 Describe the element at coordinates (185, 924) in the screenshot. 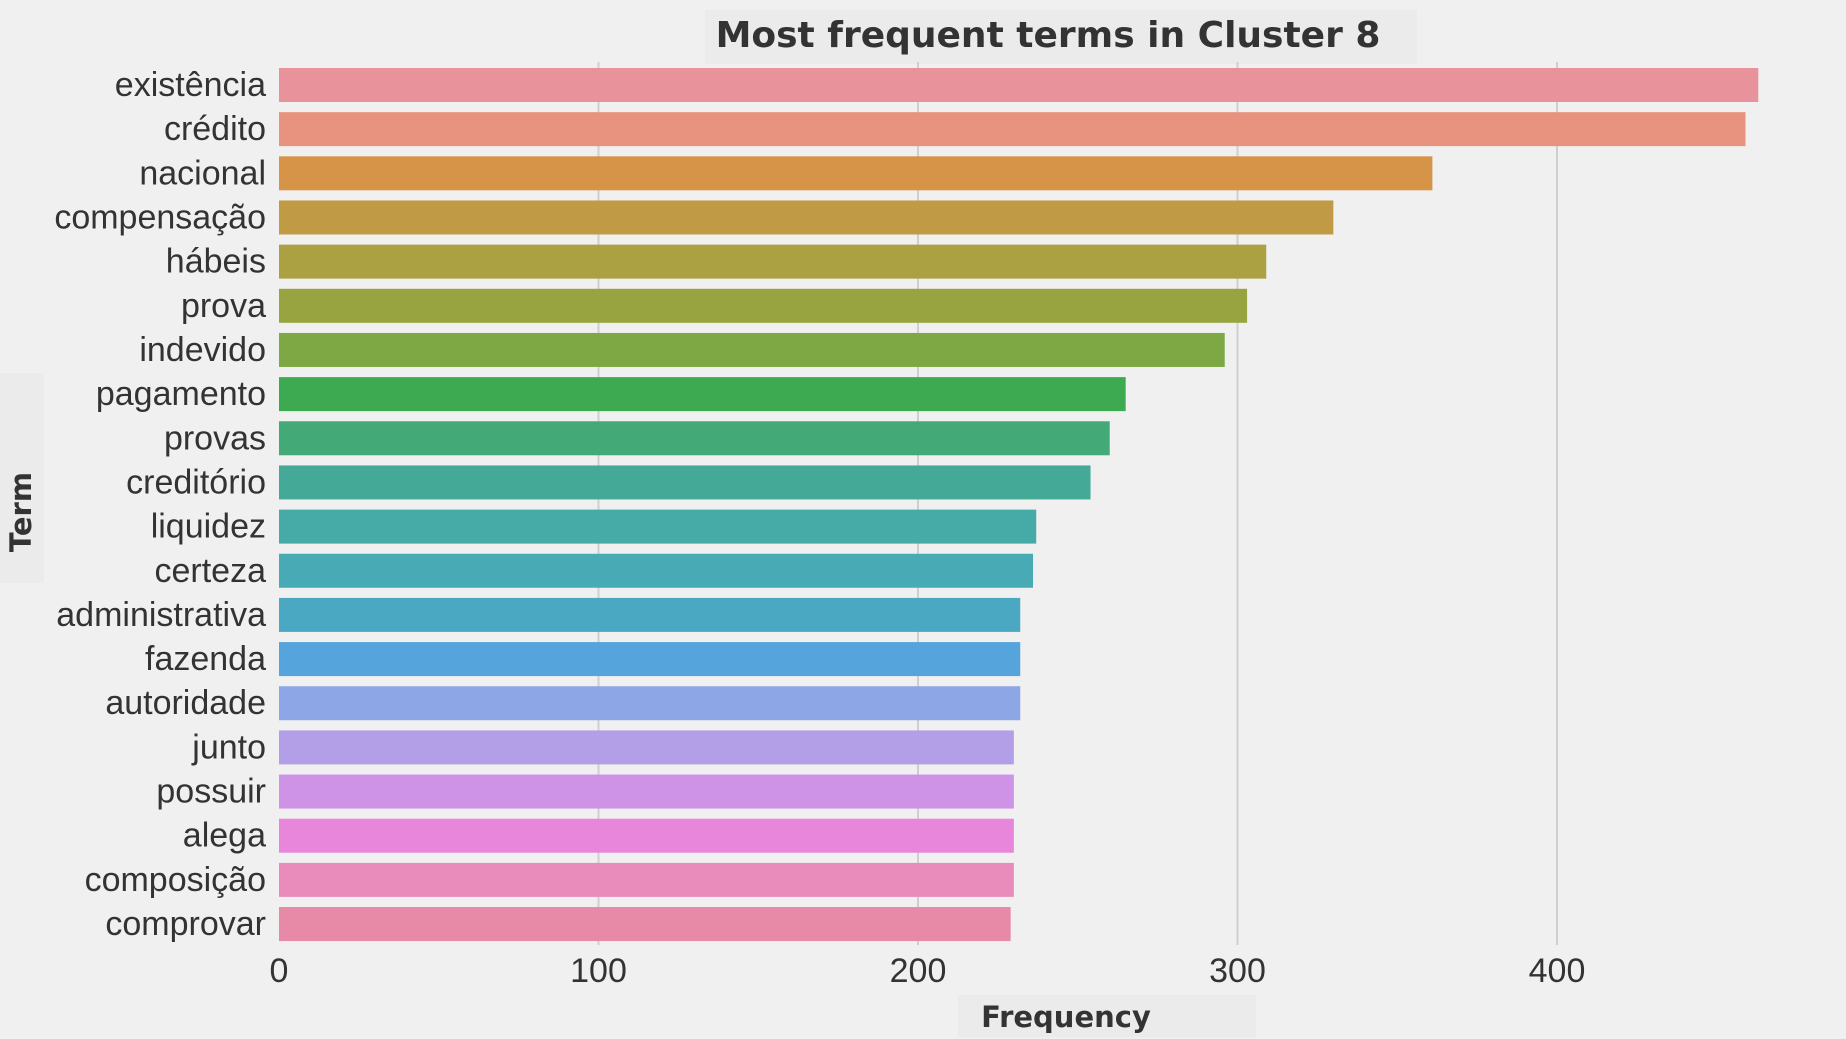

I see `category-label: comprovar` at that location.